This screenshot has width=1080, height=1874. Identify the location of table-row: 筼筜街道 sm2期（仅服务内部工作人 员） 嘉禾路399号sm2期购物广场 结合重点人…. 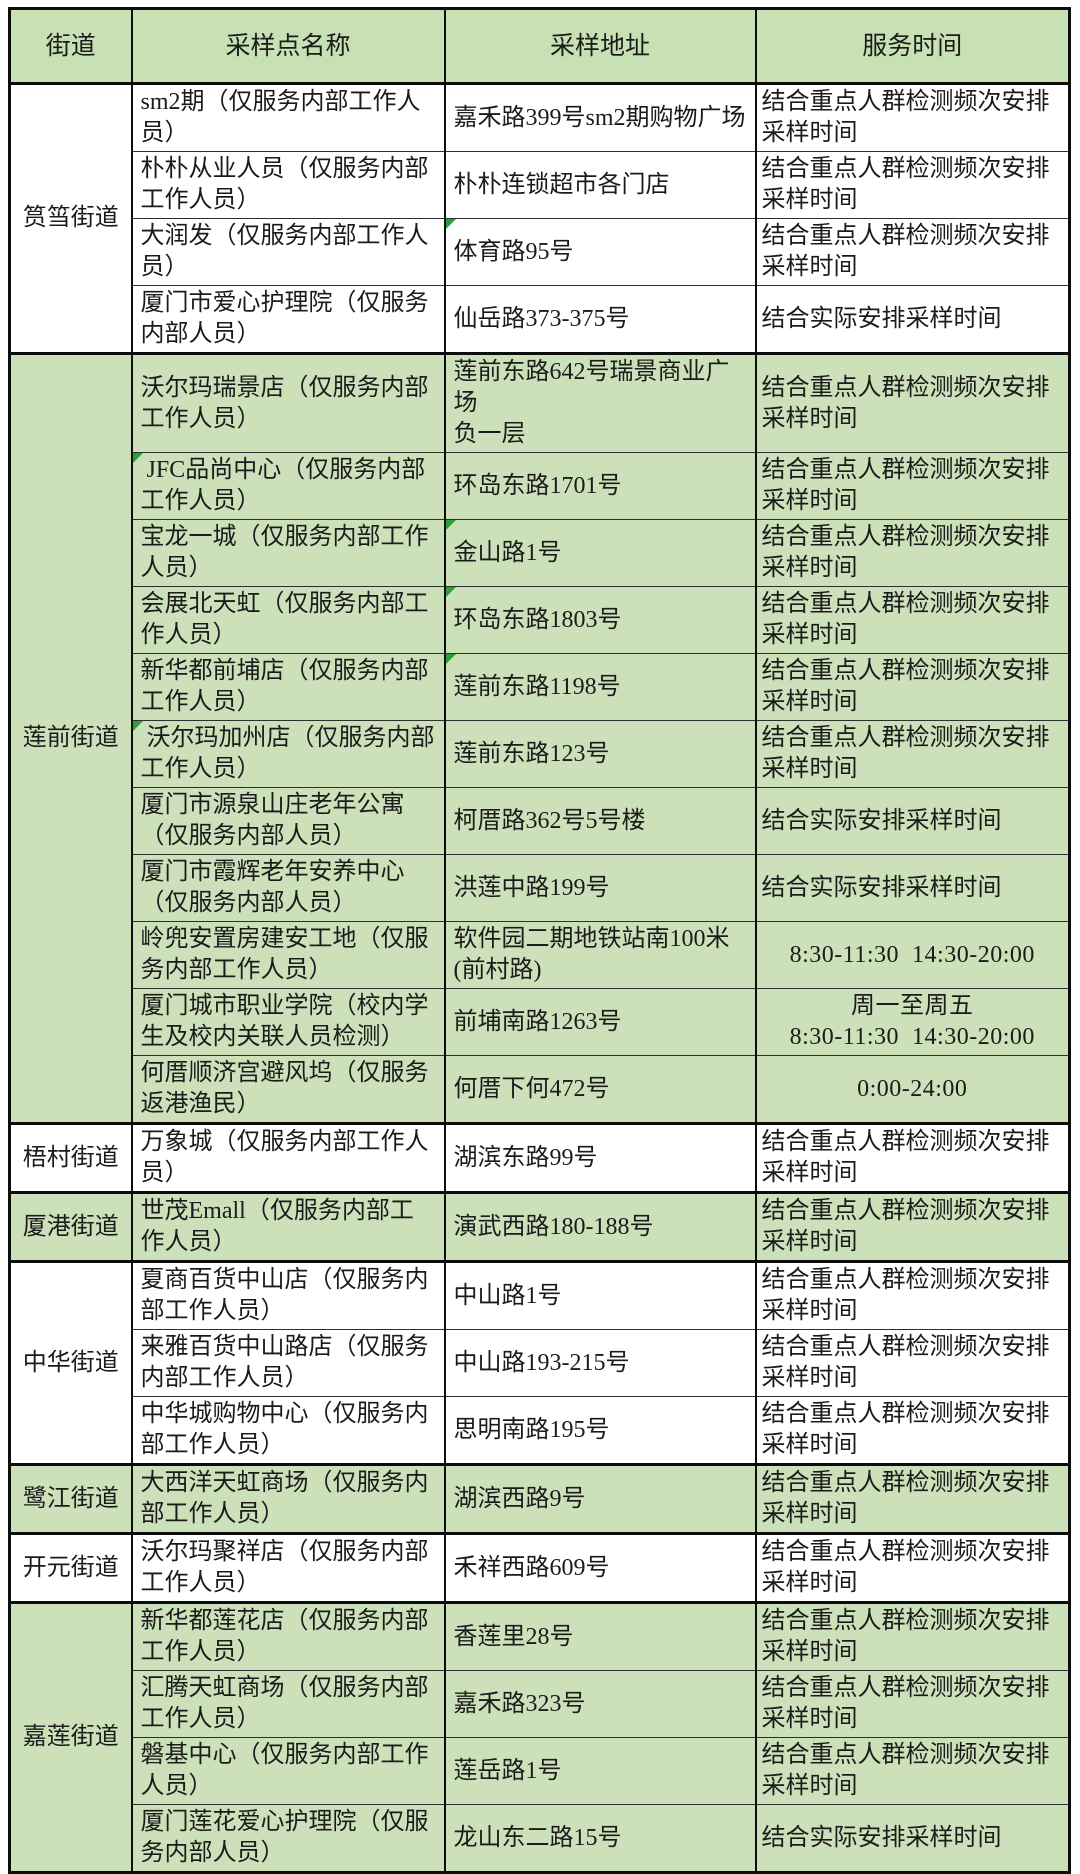
(539, 218).